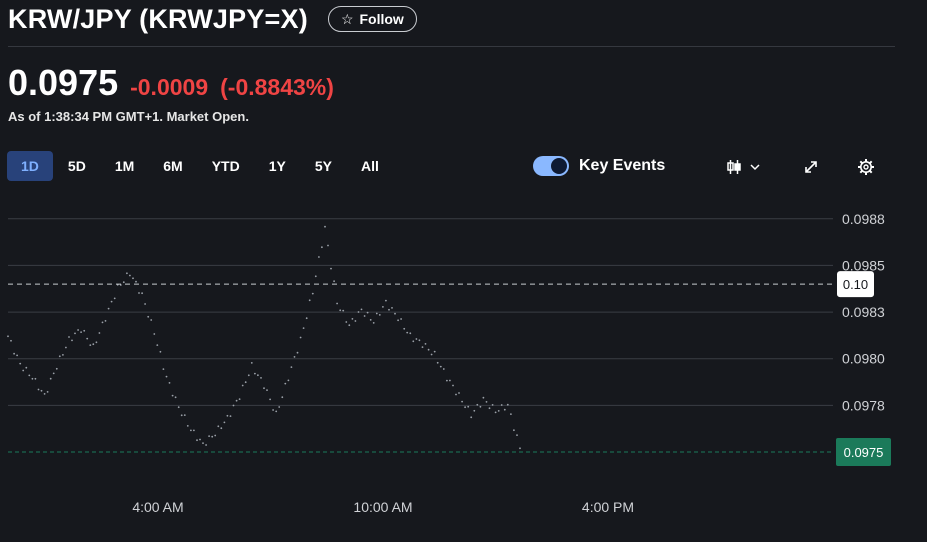  What do you see at coordinates (172, 166) in the screenshot?
I see `range-tab-6m: 6M` at bounding box center [172, 166].